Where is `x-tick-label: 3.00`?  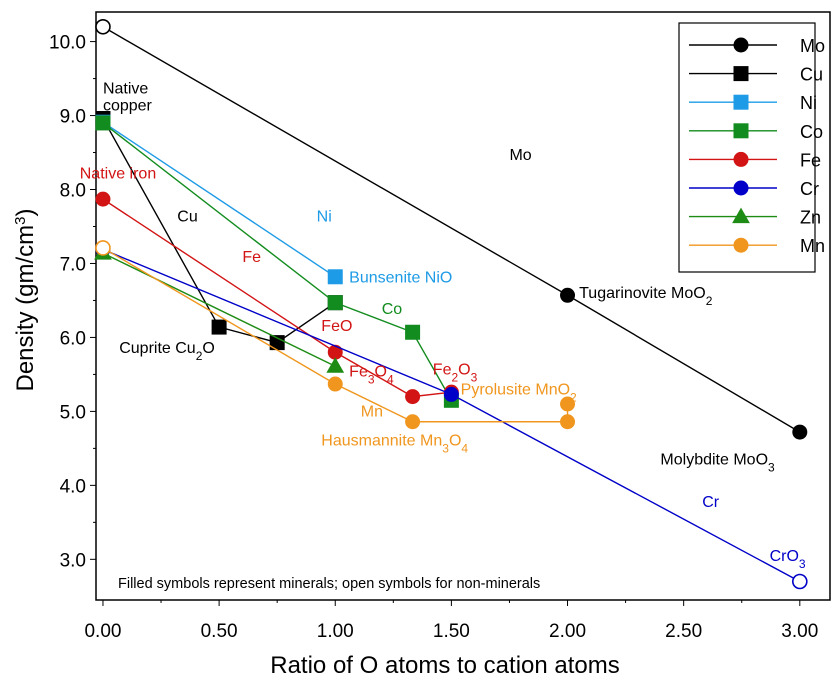
x-tick-label: 3.00 is located at coordinates (799, 631).